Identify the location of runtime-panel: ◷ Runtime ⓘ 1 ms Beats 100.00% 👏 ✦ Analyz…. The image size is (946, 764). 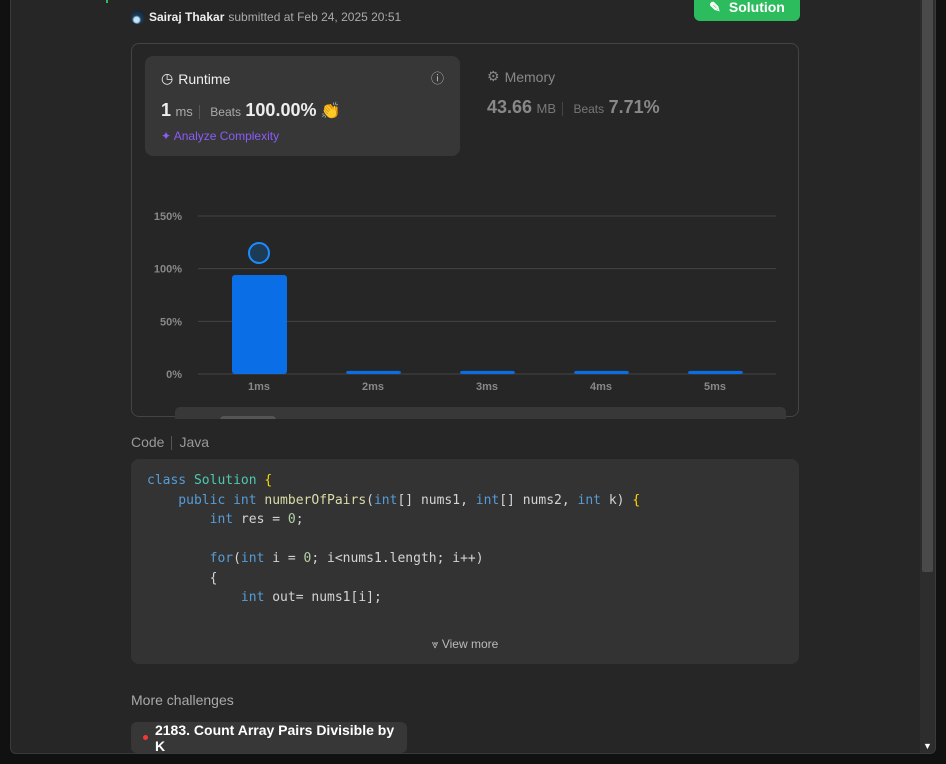
(302, 106).